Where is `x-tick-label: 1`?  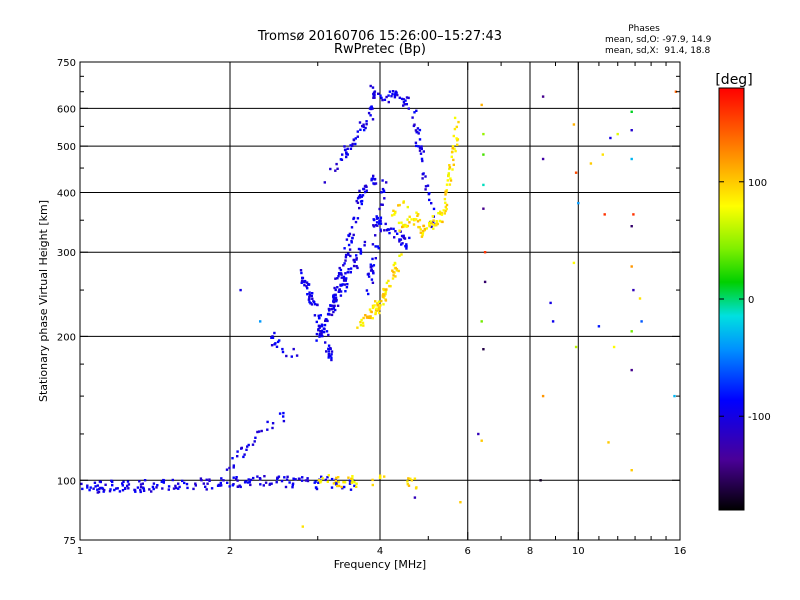 x-tick-label: 1 is located at coordinates (80, 551).